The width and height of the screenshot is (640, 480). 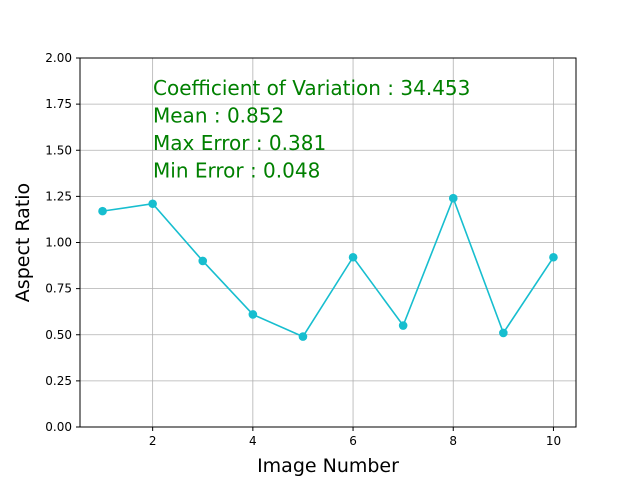 I want to click on y-tick-label: 0.50, so click(x=58, y=335).